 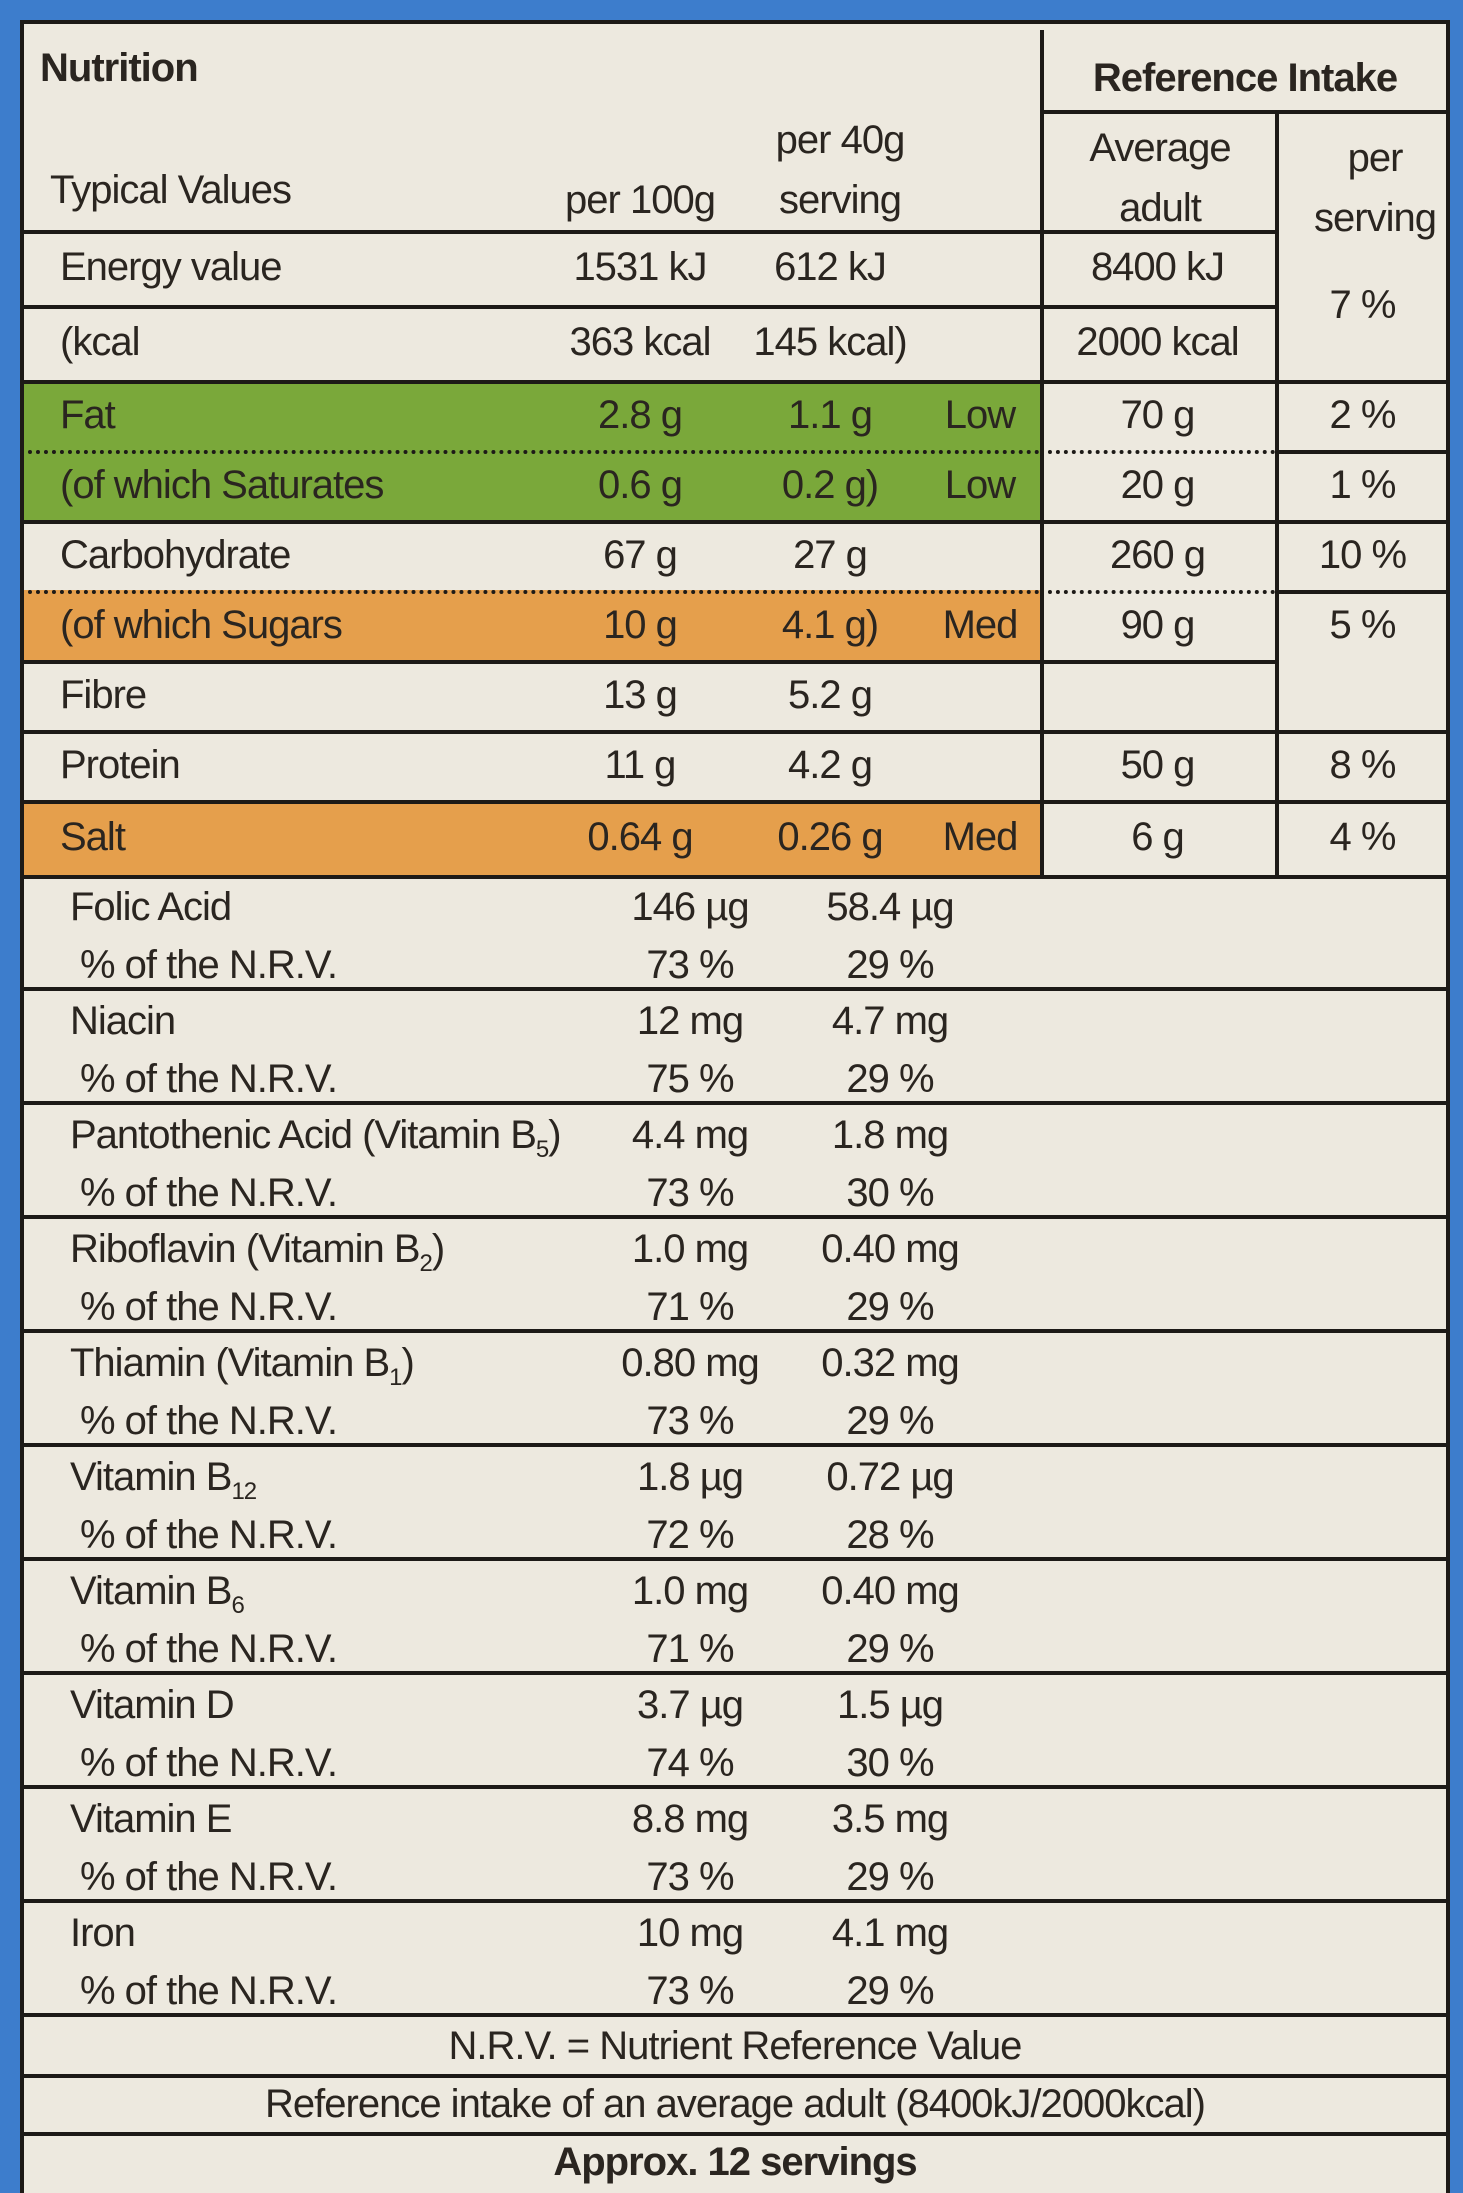 I want to click on per-100g: 1.0 mg, so click(x=690, y=1591).